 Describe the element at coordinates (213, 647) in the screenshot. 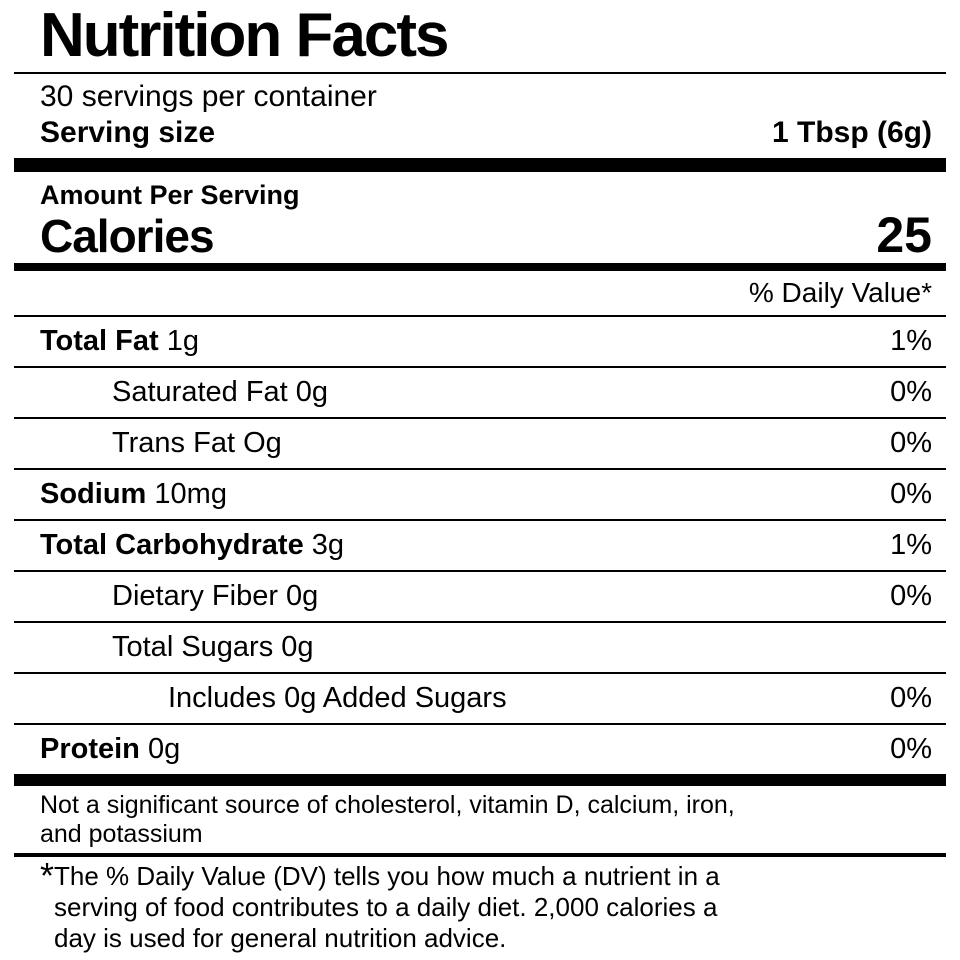

I see `nutrient-name: Total Sugars 0g` at that location.